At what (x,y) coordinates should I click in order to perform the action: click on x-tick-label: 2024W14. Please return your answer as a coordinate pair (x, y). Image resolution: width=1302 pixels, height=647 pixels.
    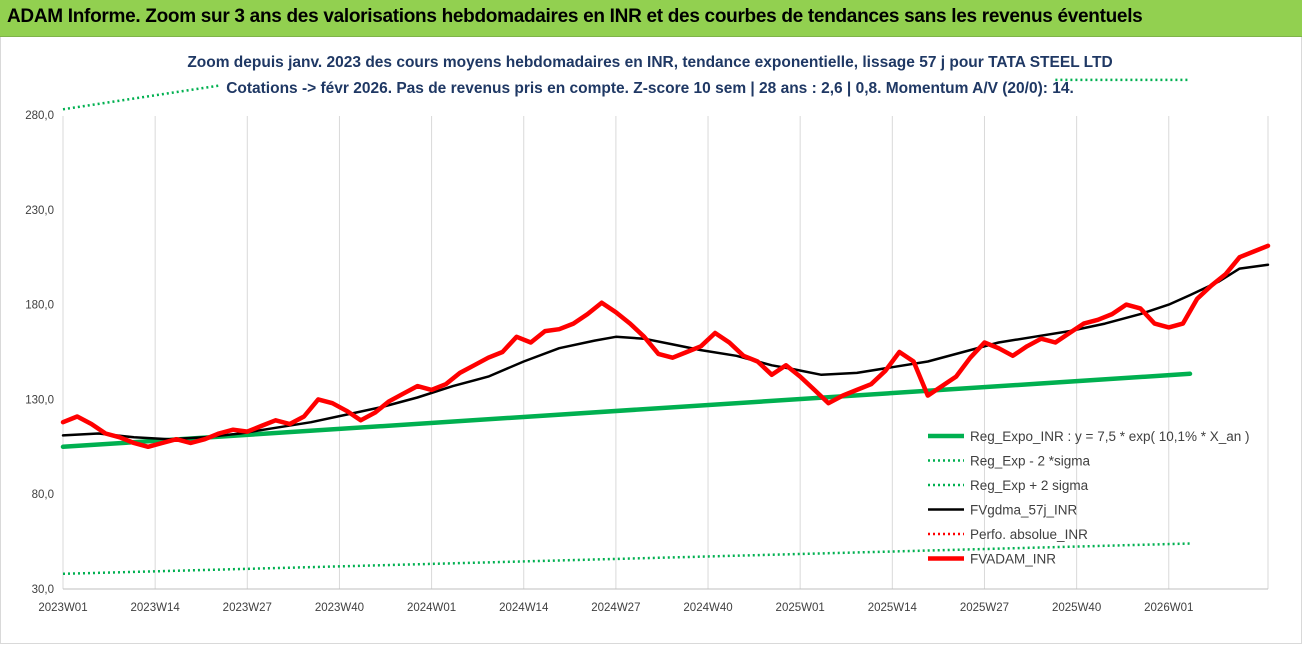
    Looking at the image, I should click on (524, 608).